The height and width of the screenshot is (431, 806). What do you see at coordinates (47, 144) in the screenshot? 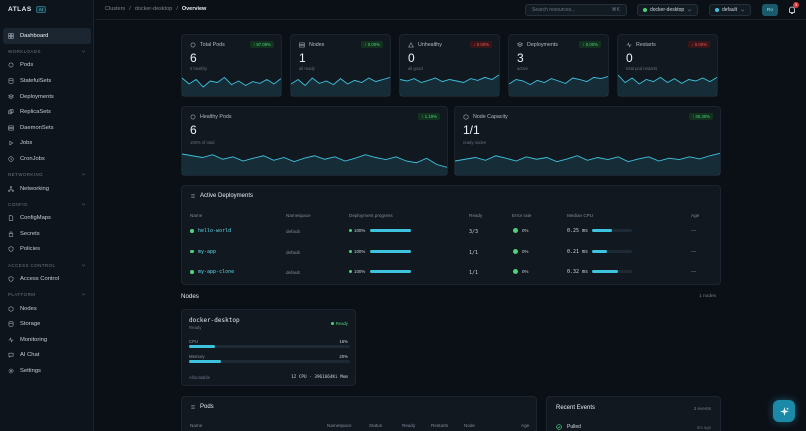
I see `sidebar-item-jobs: Jobs` at bounding box center [47, 144].